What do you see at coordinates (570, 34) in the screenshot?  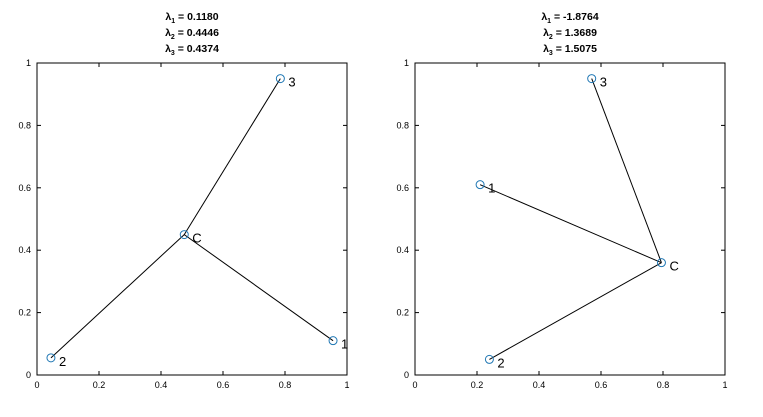 I see `title-line-2: λ2 = 1.3689` at bounding box center [570, 34].